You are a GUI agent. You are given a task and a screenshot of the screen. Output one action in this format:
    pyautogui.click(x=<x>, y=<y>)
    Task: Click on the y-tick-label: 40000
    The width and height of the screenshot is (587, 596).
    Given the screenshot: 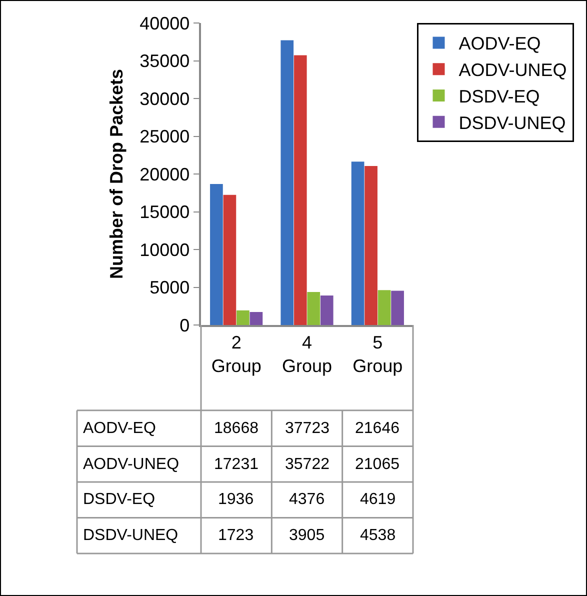 What is the action you would take?
    pyautogui.click(x=165, y=23)
    